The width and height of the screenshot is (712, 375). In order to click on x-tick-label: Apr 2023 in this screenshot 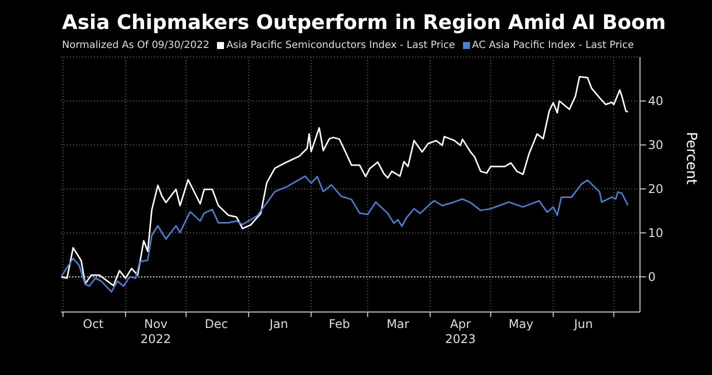, I will do `click(460, 331)`.